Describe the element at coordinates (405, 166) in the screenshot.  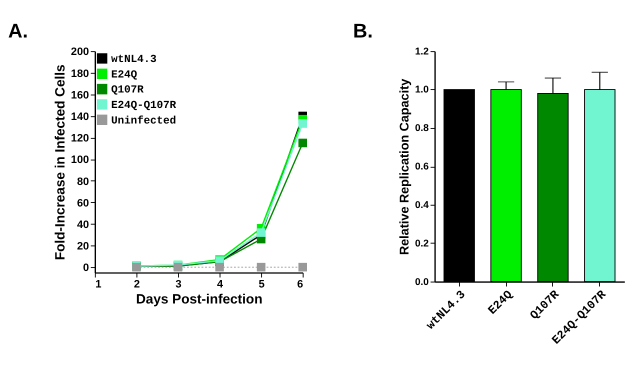
I see `y-axis-title: Relative Replication Capacity` at that location.